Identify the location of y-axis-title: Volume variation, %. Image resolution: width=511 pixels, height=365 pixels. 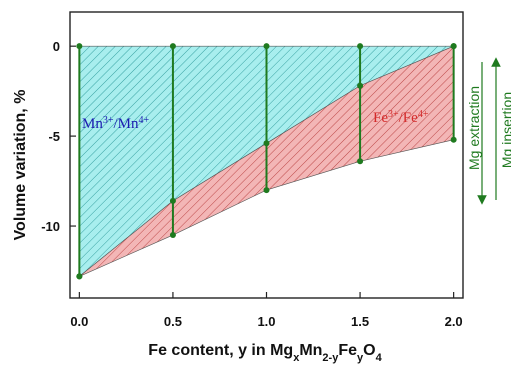
(20, 165).